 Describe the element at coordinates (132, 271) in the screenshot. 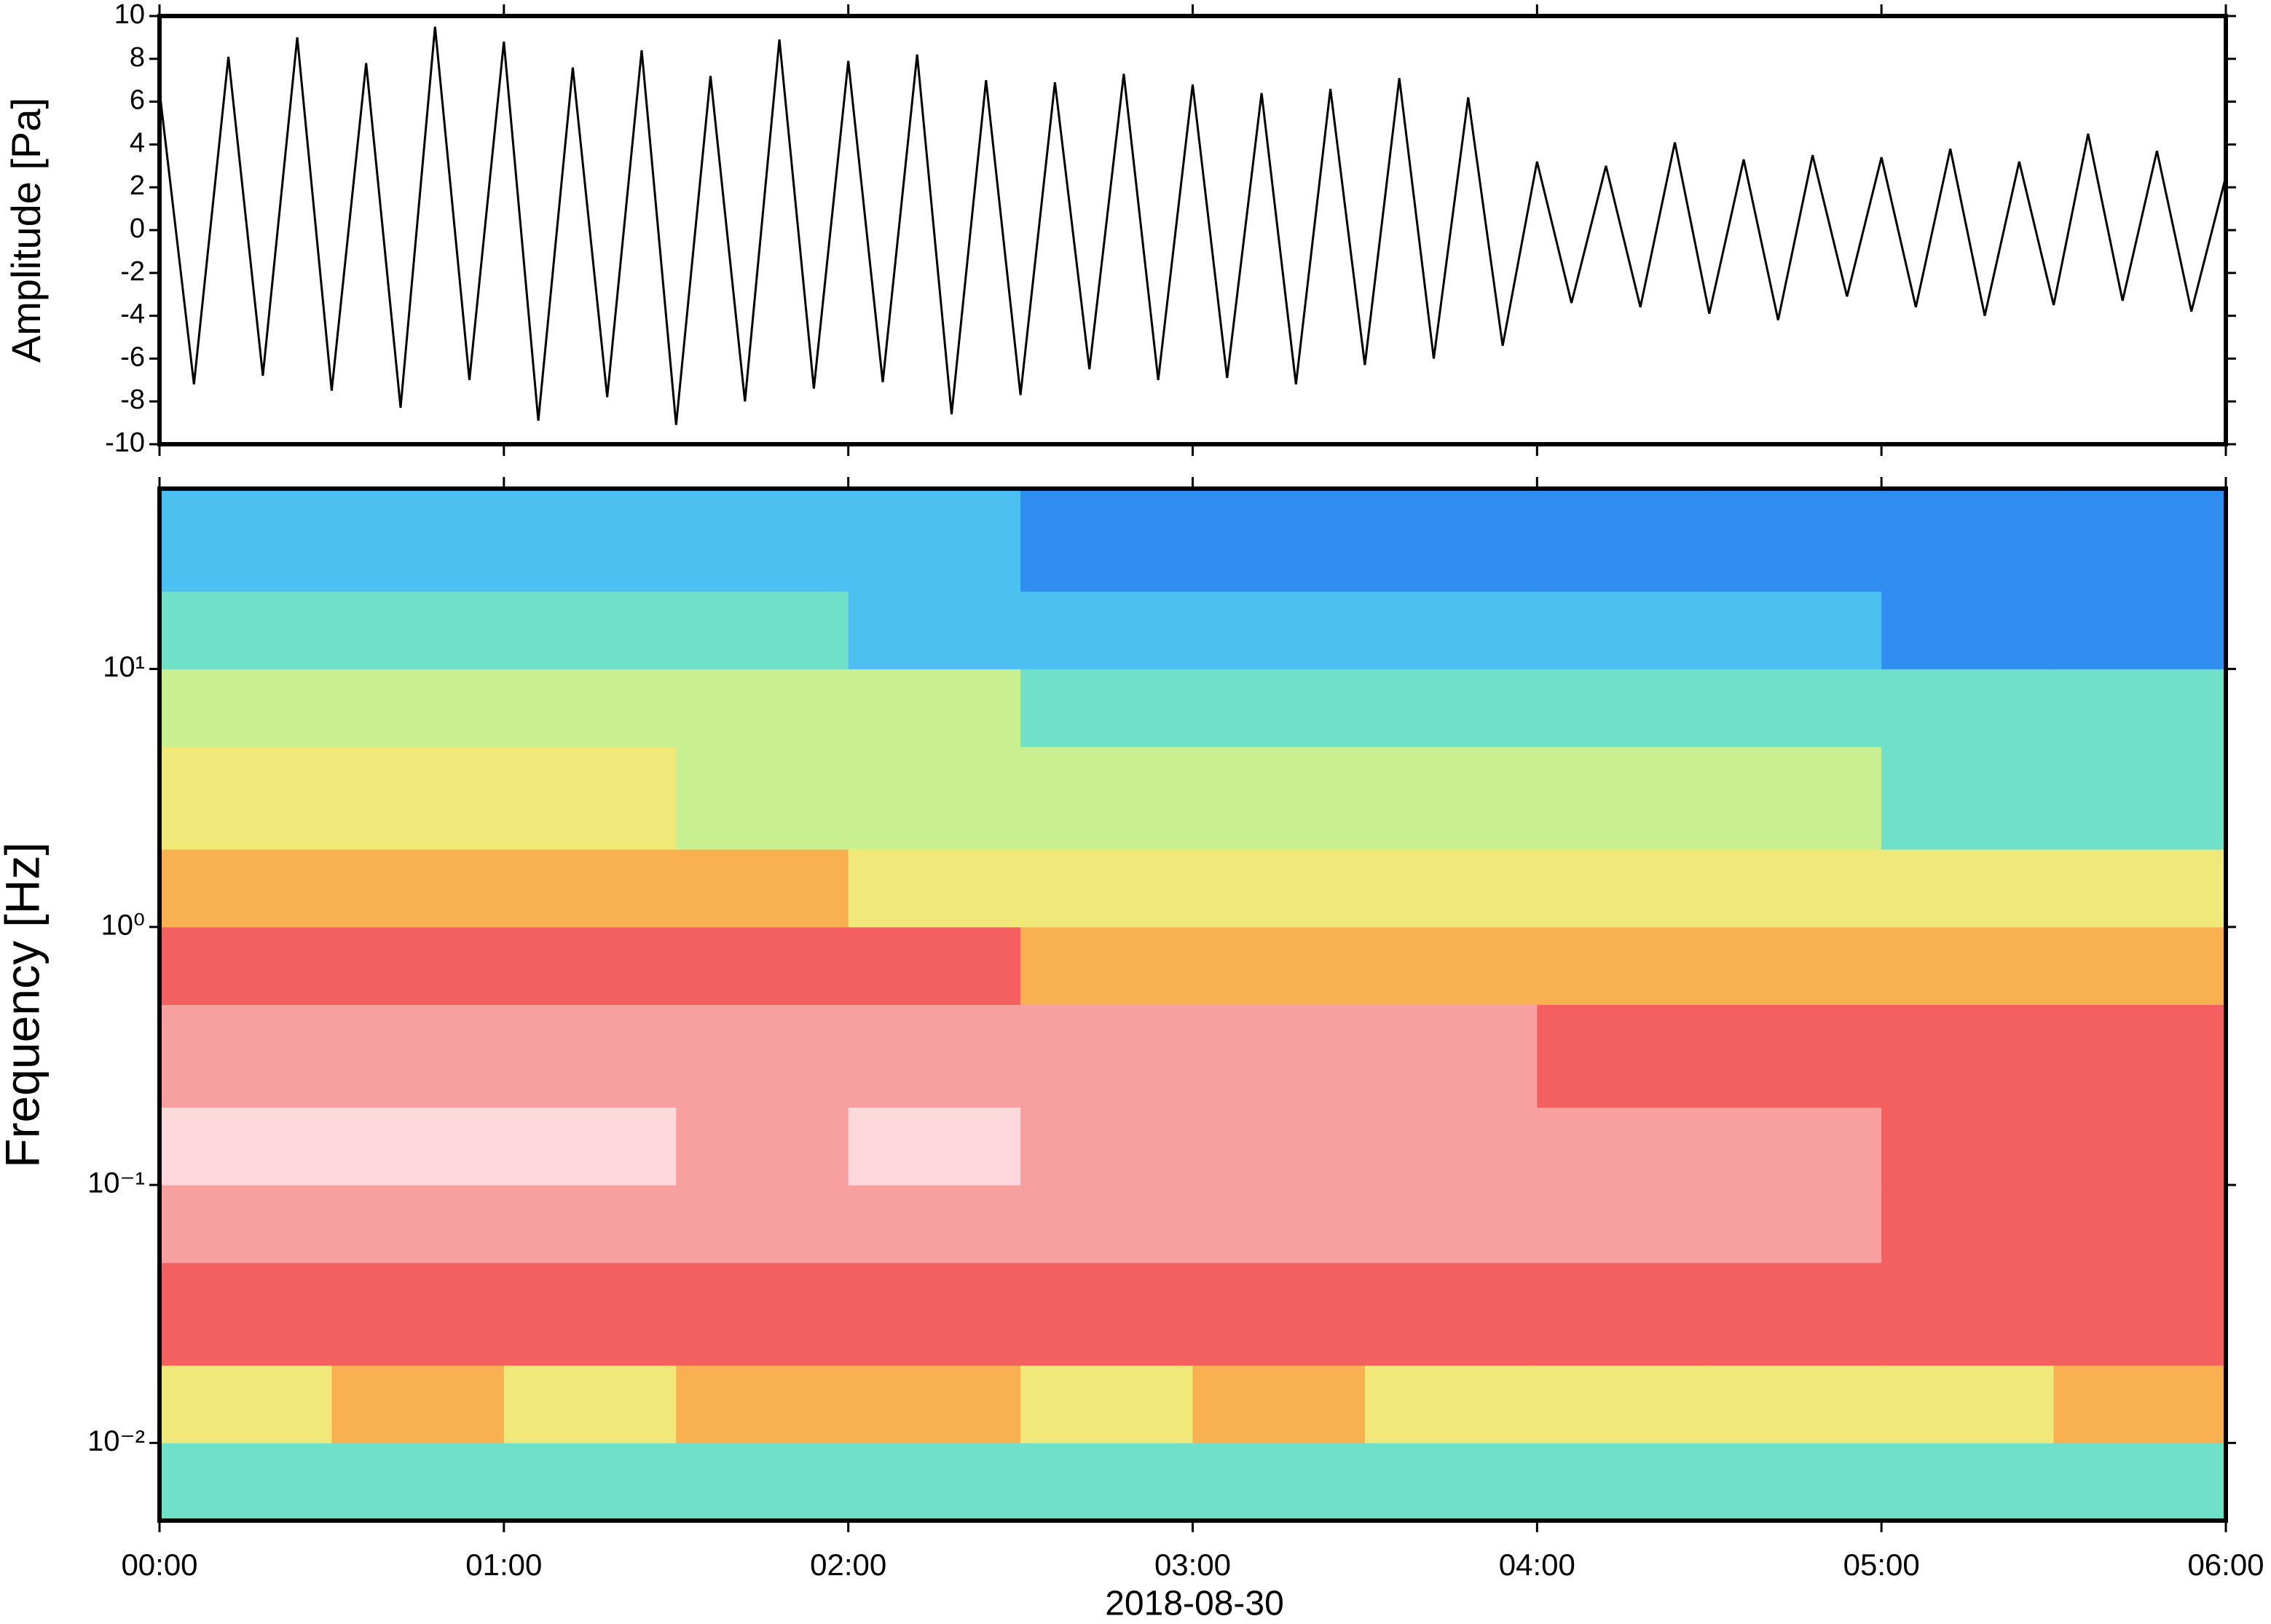

I see `y-tick-label: -2` at that location.